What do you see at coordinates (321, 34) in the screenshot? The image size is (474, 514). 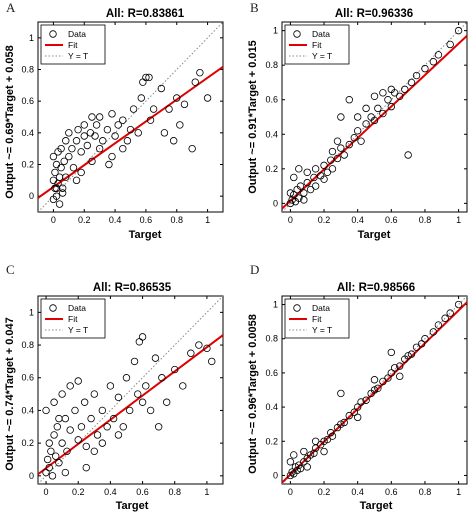 I see `legend-entry: Data` at bounding box center [321, 34].